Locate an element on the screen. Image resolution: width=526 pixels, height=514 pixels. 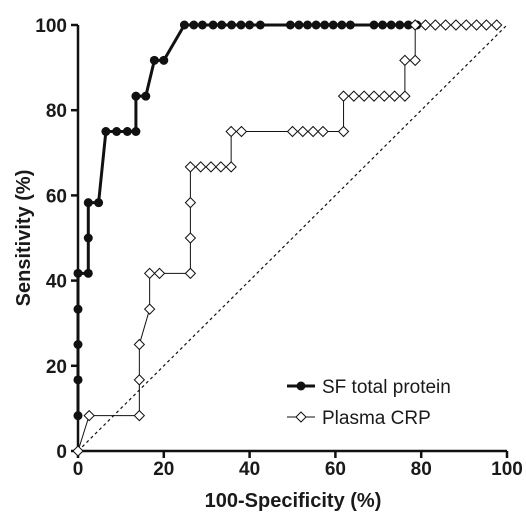
y-tick-label: 20 is located at coordinates (56, 367).